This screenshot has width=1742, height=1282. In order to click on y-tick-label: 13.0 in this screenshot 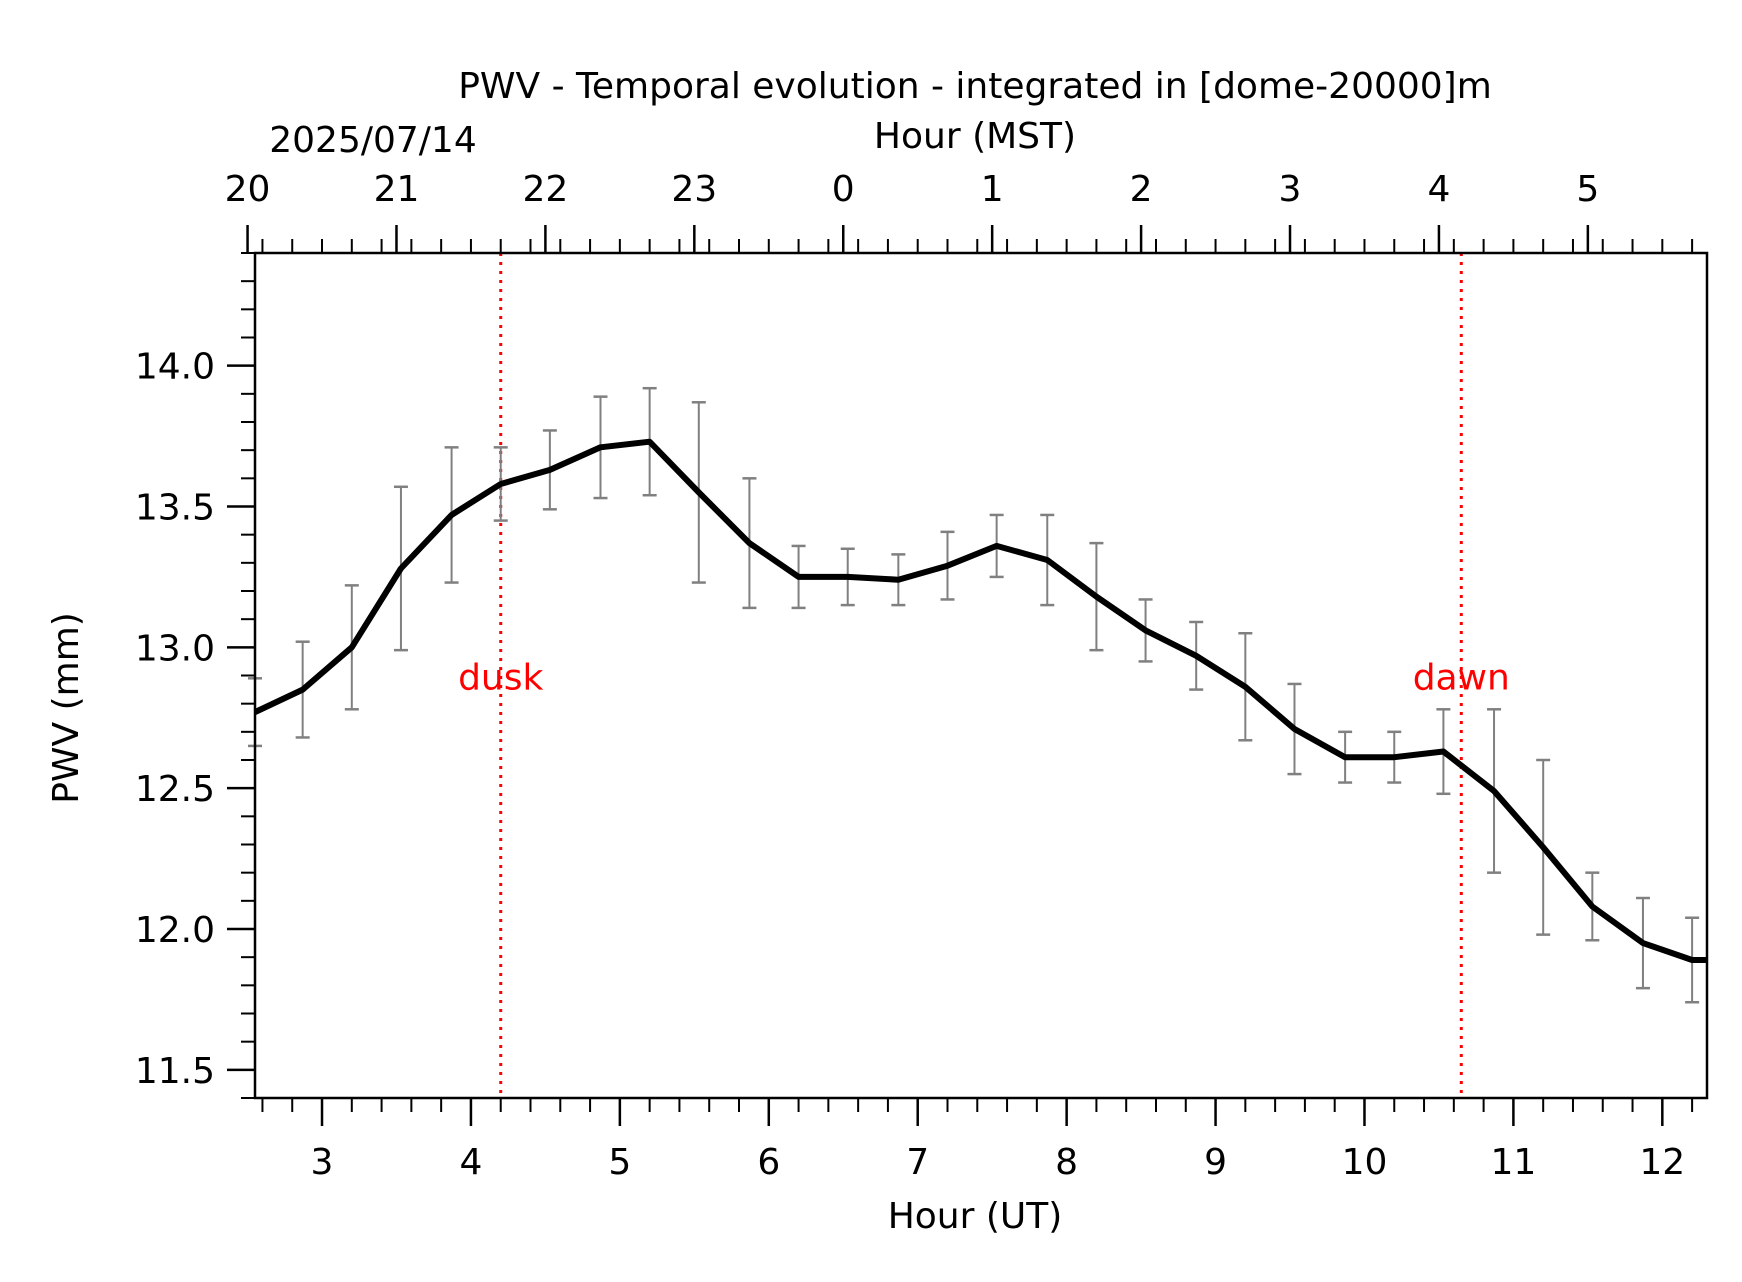, I will do `click(175, 648)`.